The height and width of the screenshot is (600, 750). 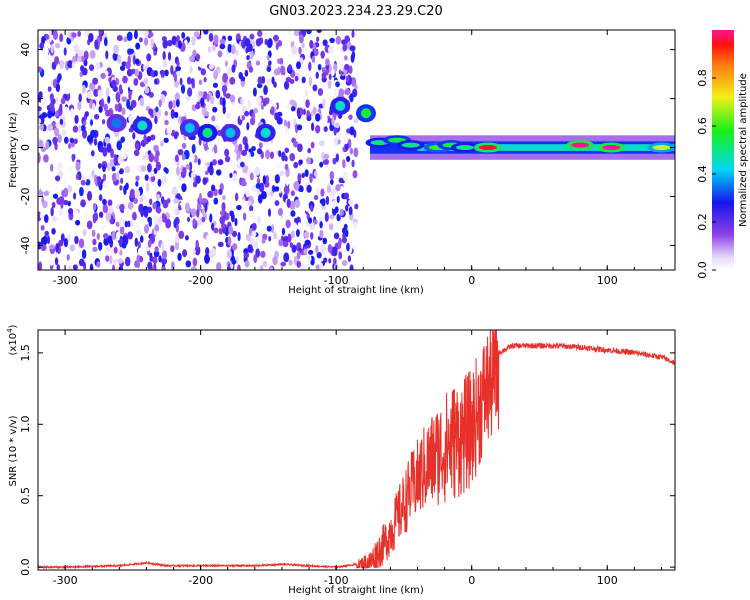 I want to click on spectrogram-x-tick-label: 100, so click(x=607, y=280).